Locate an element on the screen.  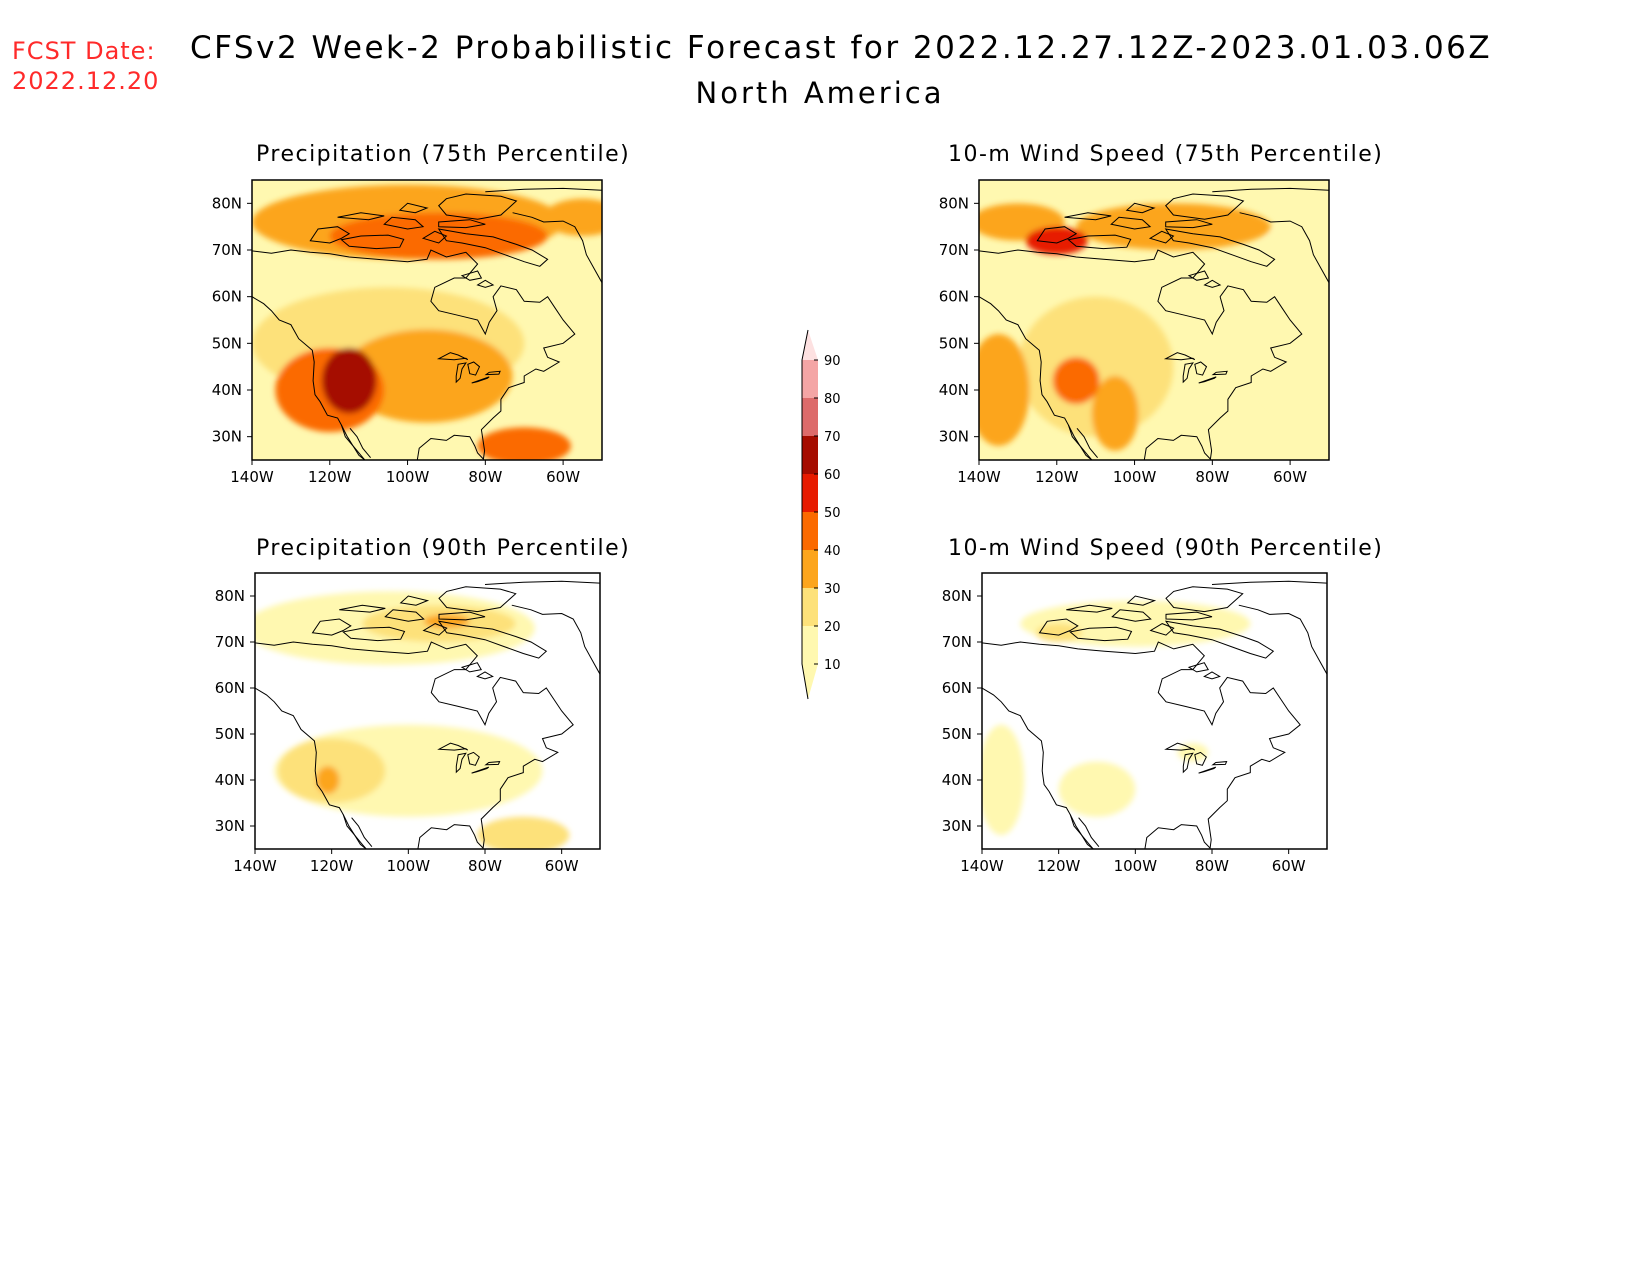
colorbar-label: 20 is located at coordinates (832, 627).